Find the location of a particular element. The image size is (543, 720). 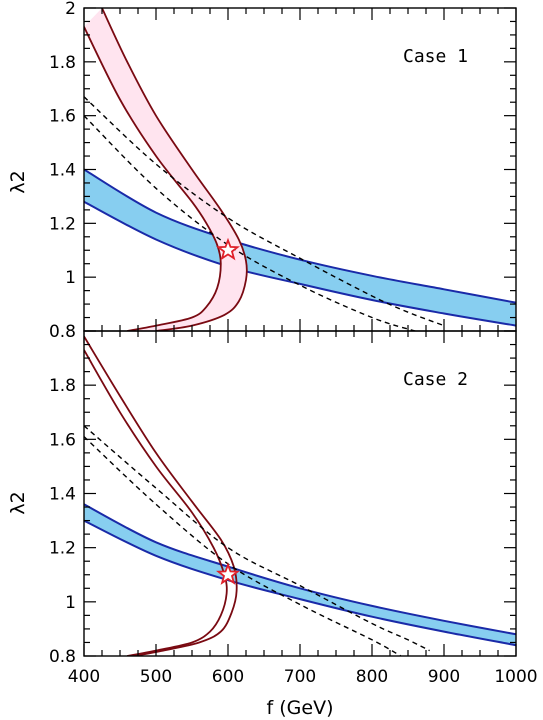

x-tick-label: 400 is located at coordinates (84, 677).